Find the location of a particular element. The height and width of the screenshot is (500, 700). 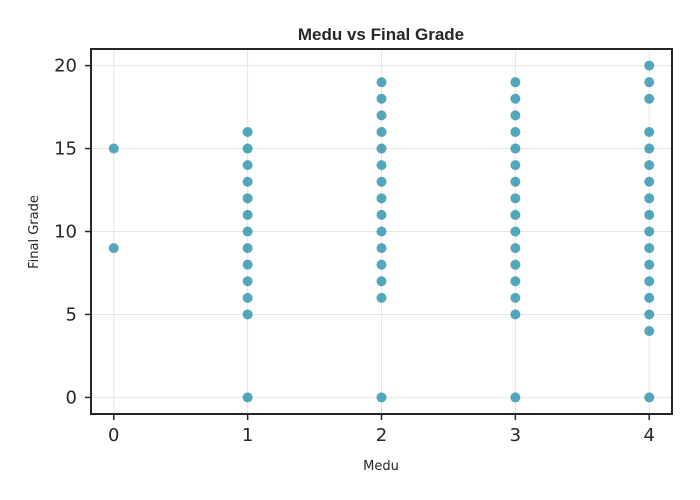

y-tick-label: 0 is located at coordinates (71, 397).